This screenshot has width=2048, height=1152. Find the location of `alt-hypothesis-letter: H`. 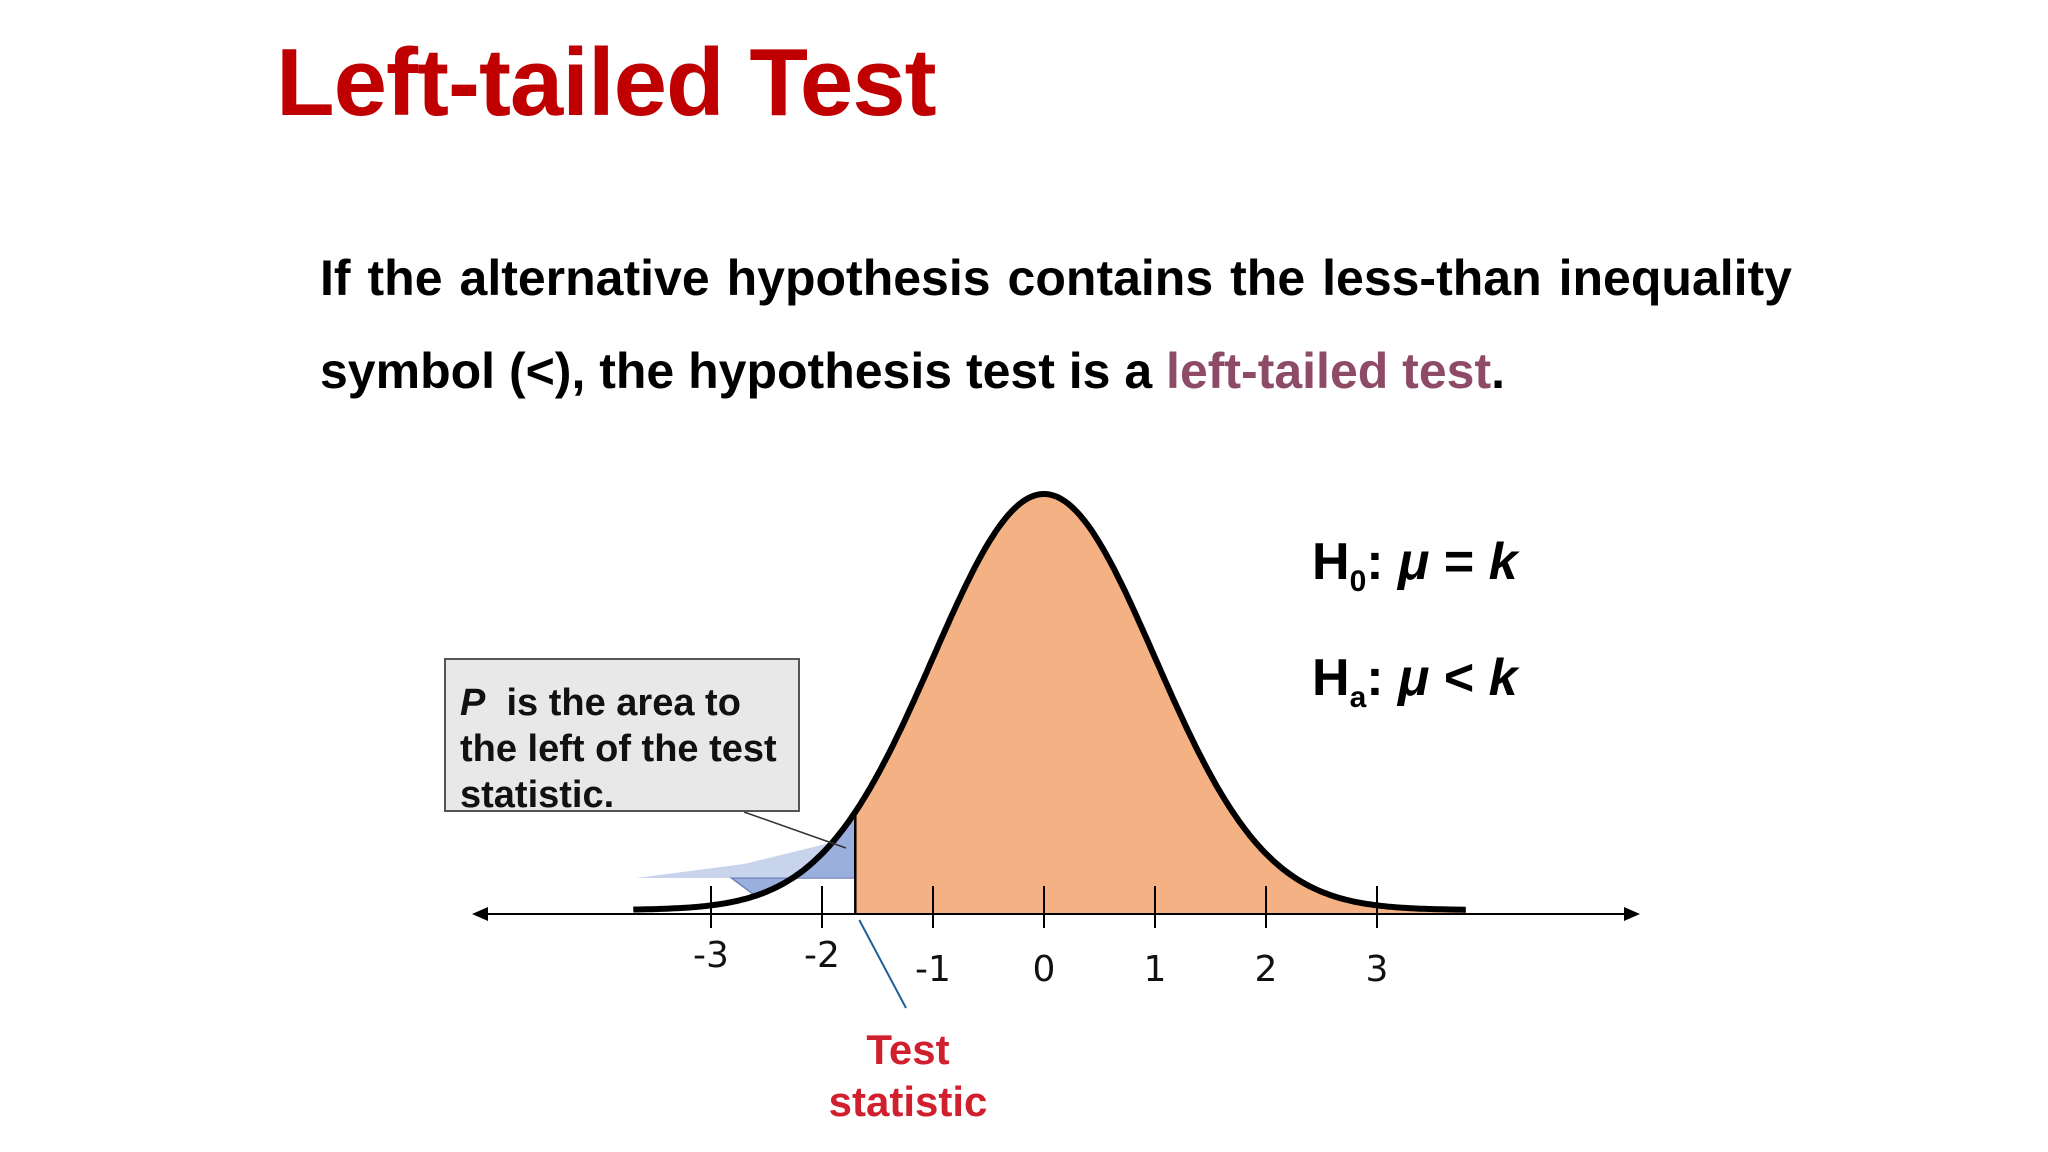

alt-hypothesis-letter: H is located at coordinates (1331, 678).